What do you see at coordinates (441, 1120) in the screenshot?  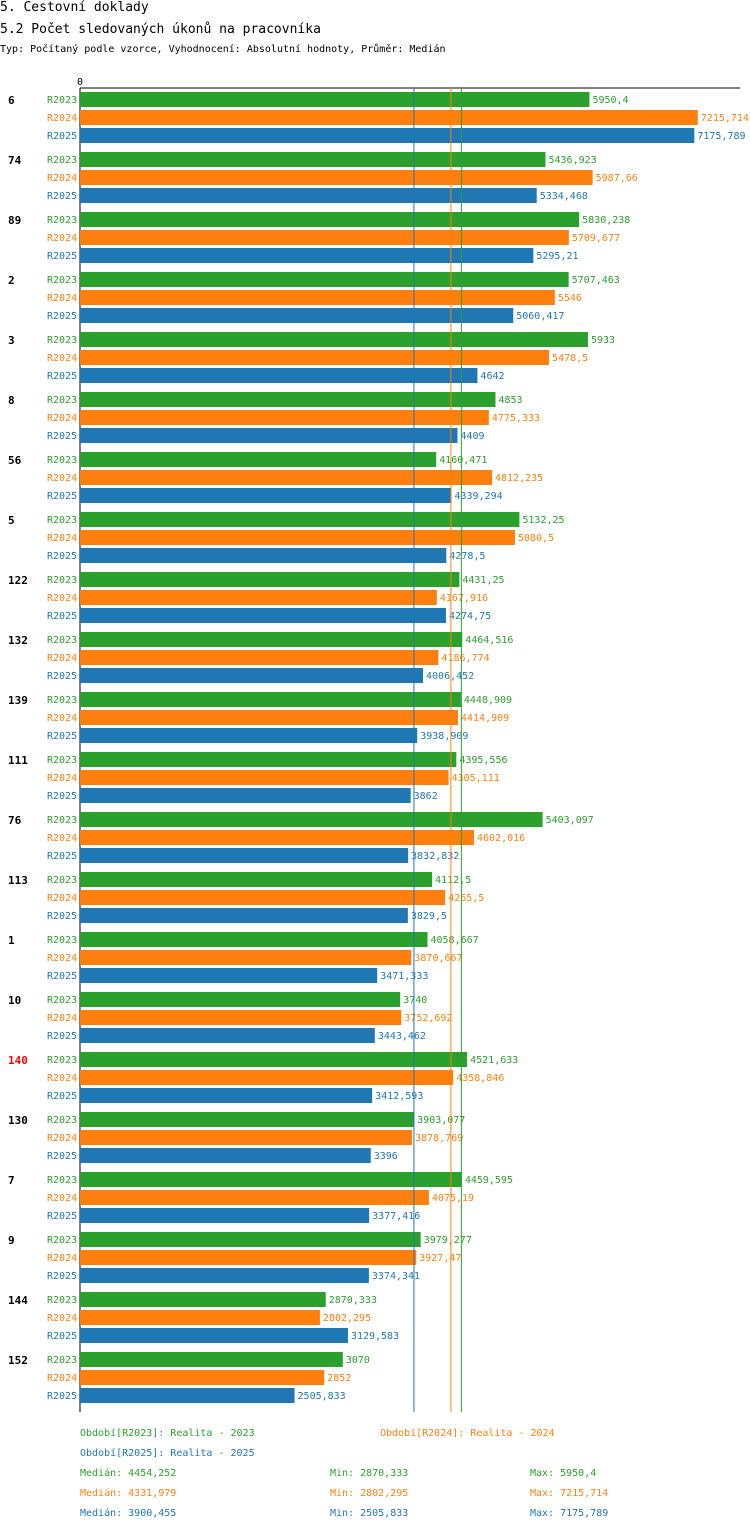 I see `data-label: 3903,077` at bounding box center [441, 1120].